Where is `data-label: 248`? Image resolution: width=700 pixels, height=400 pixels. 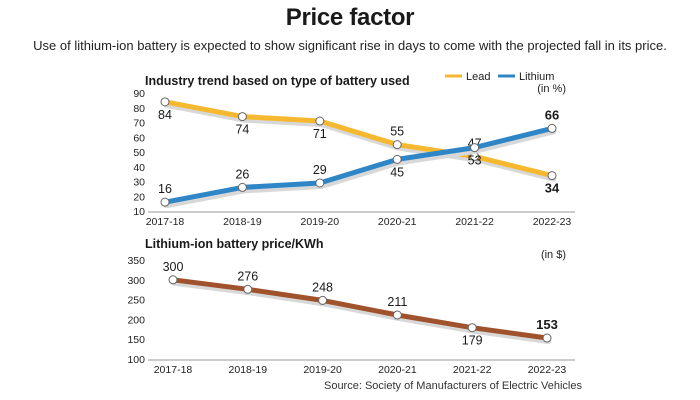
data-label: 248 is located at coordinates (322, 287).